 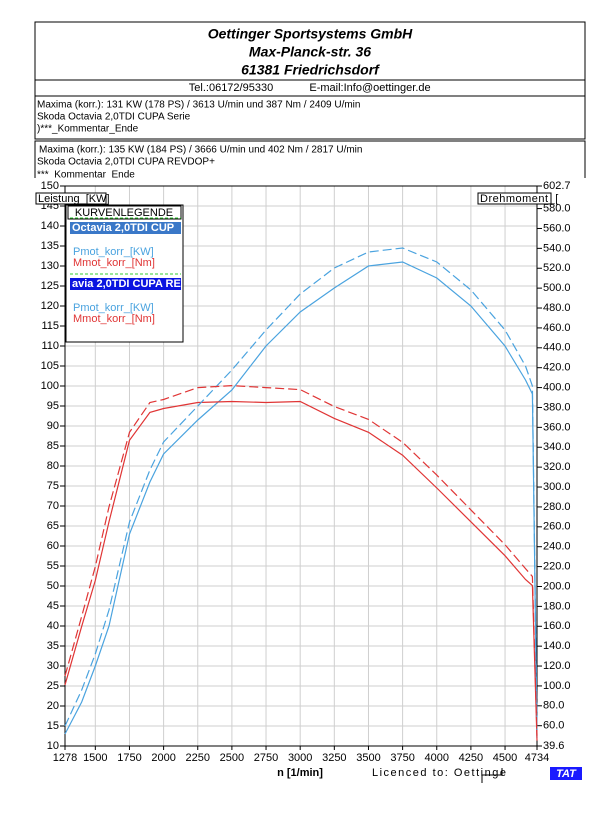 What do you see at coordinates (557, 427) in the screenshot?
I see `y2-tick-label: 360.0` at bounding box center [557, 427].